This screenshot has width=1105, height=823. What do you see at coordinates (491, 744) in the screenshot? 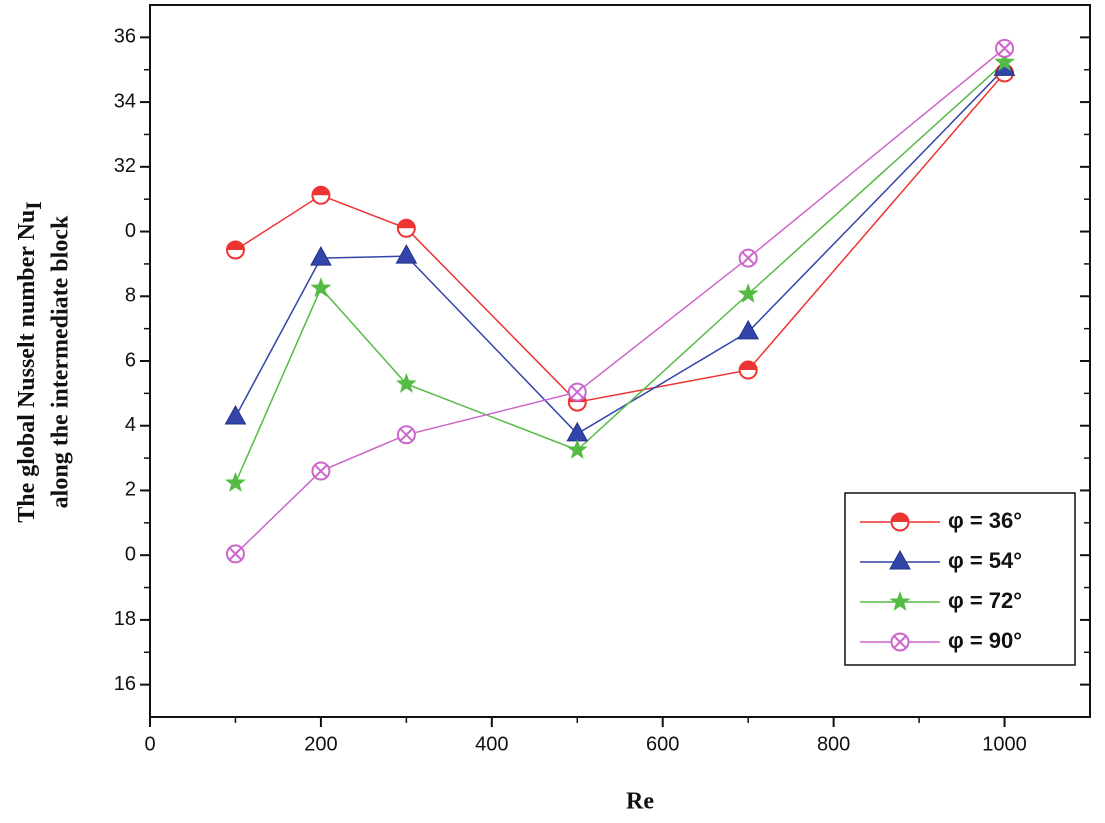
I see `x-tick-label: 400` at bounding box center [491, 744].